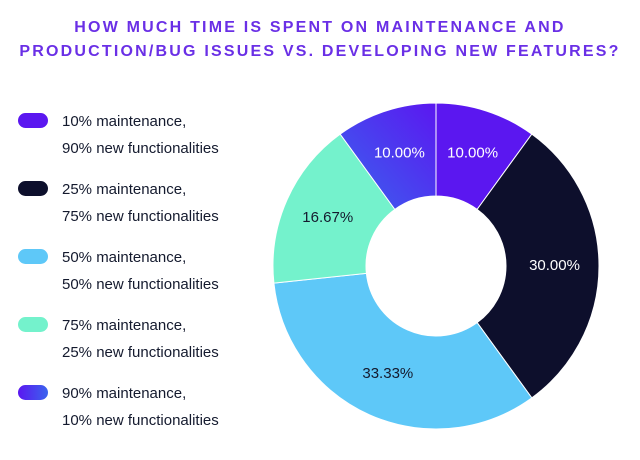 The height and width of the screenshot is (460, 640). I want to click on legend-item: 25% maintenance, 75% new functionalities, so click(138, 210).